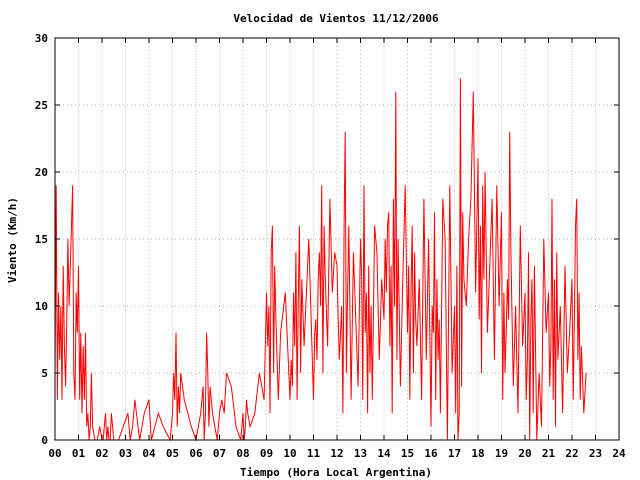 This screenshot has height=480, width=640. I want to click on y-tick-label: 20, so click(41, 172).